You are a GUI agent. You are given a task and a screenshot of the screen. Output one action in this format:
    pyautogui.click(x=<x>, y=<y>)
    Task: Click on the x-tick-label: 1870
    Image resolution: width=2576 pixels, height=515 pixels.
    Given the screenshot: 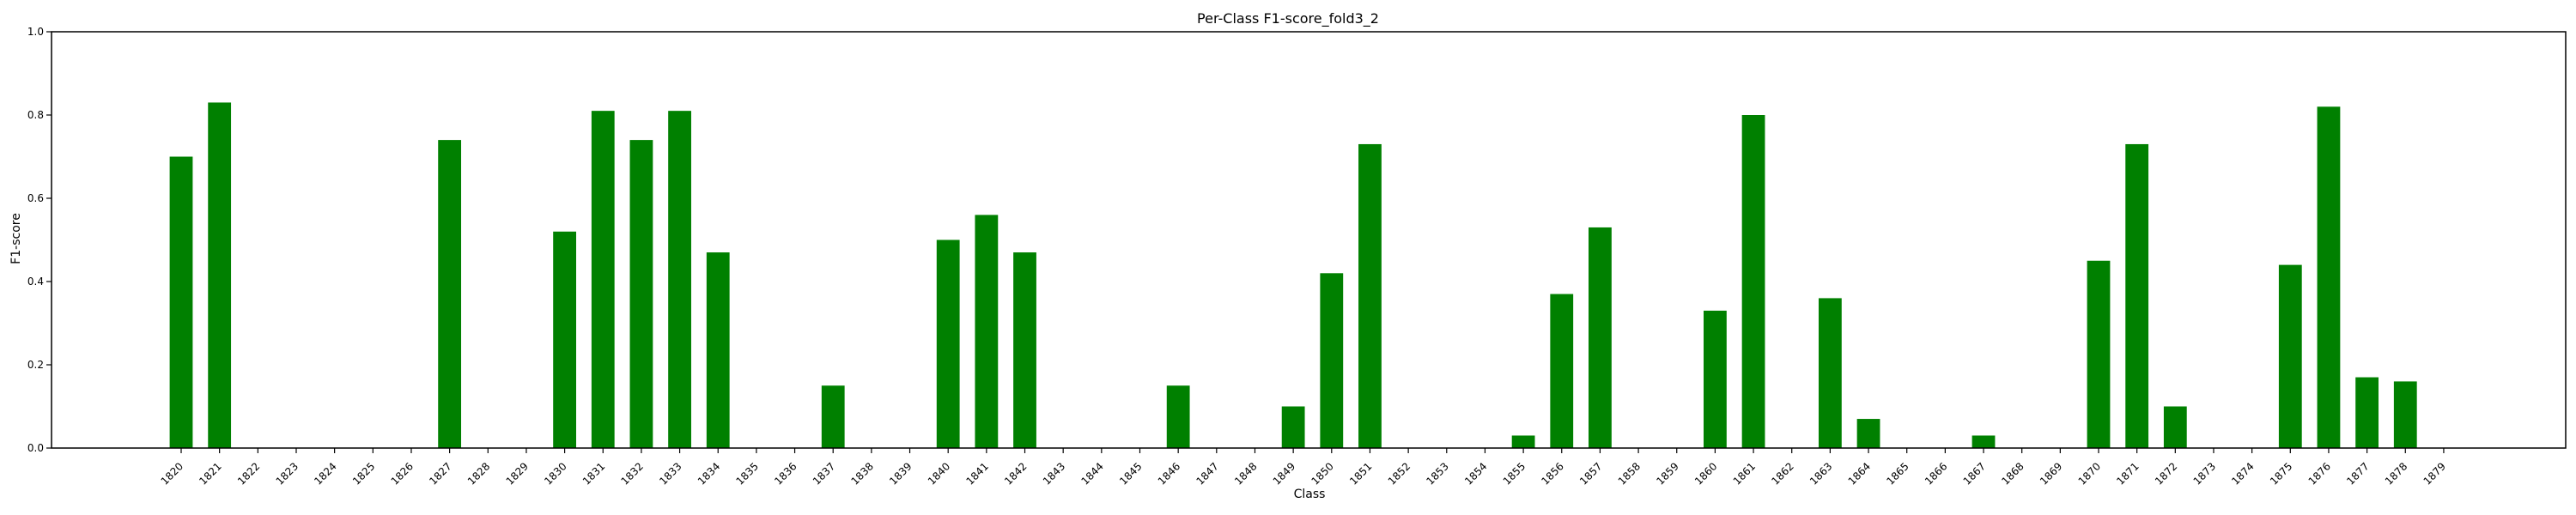 What is the action you would take?
    pyautogui.click(x=2090, y=473)
    